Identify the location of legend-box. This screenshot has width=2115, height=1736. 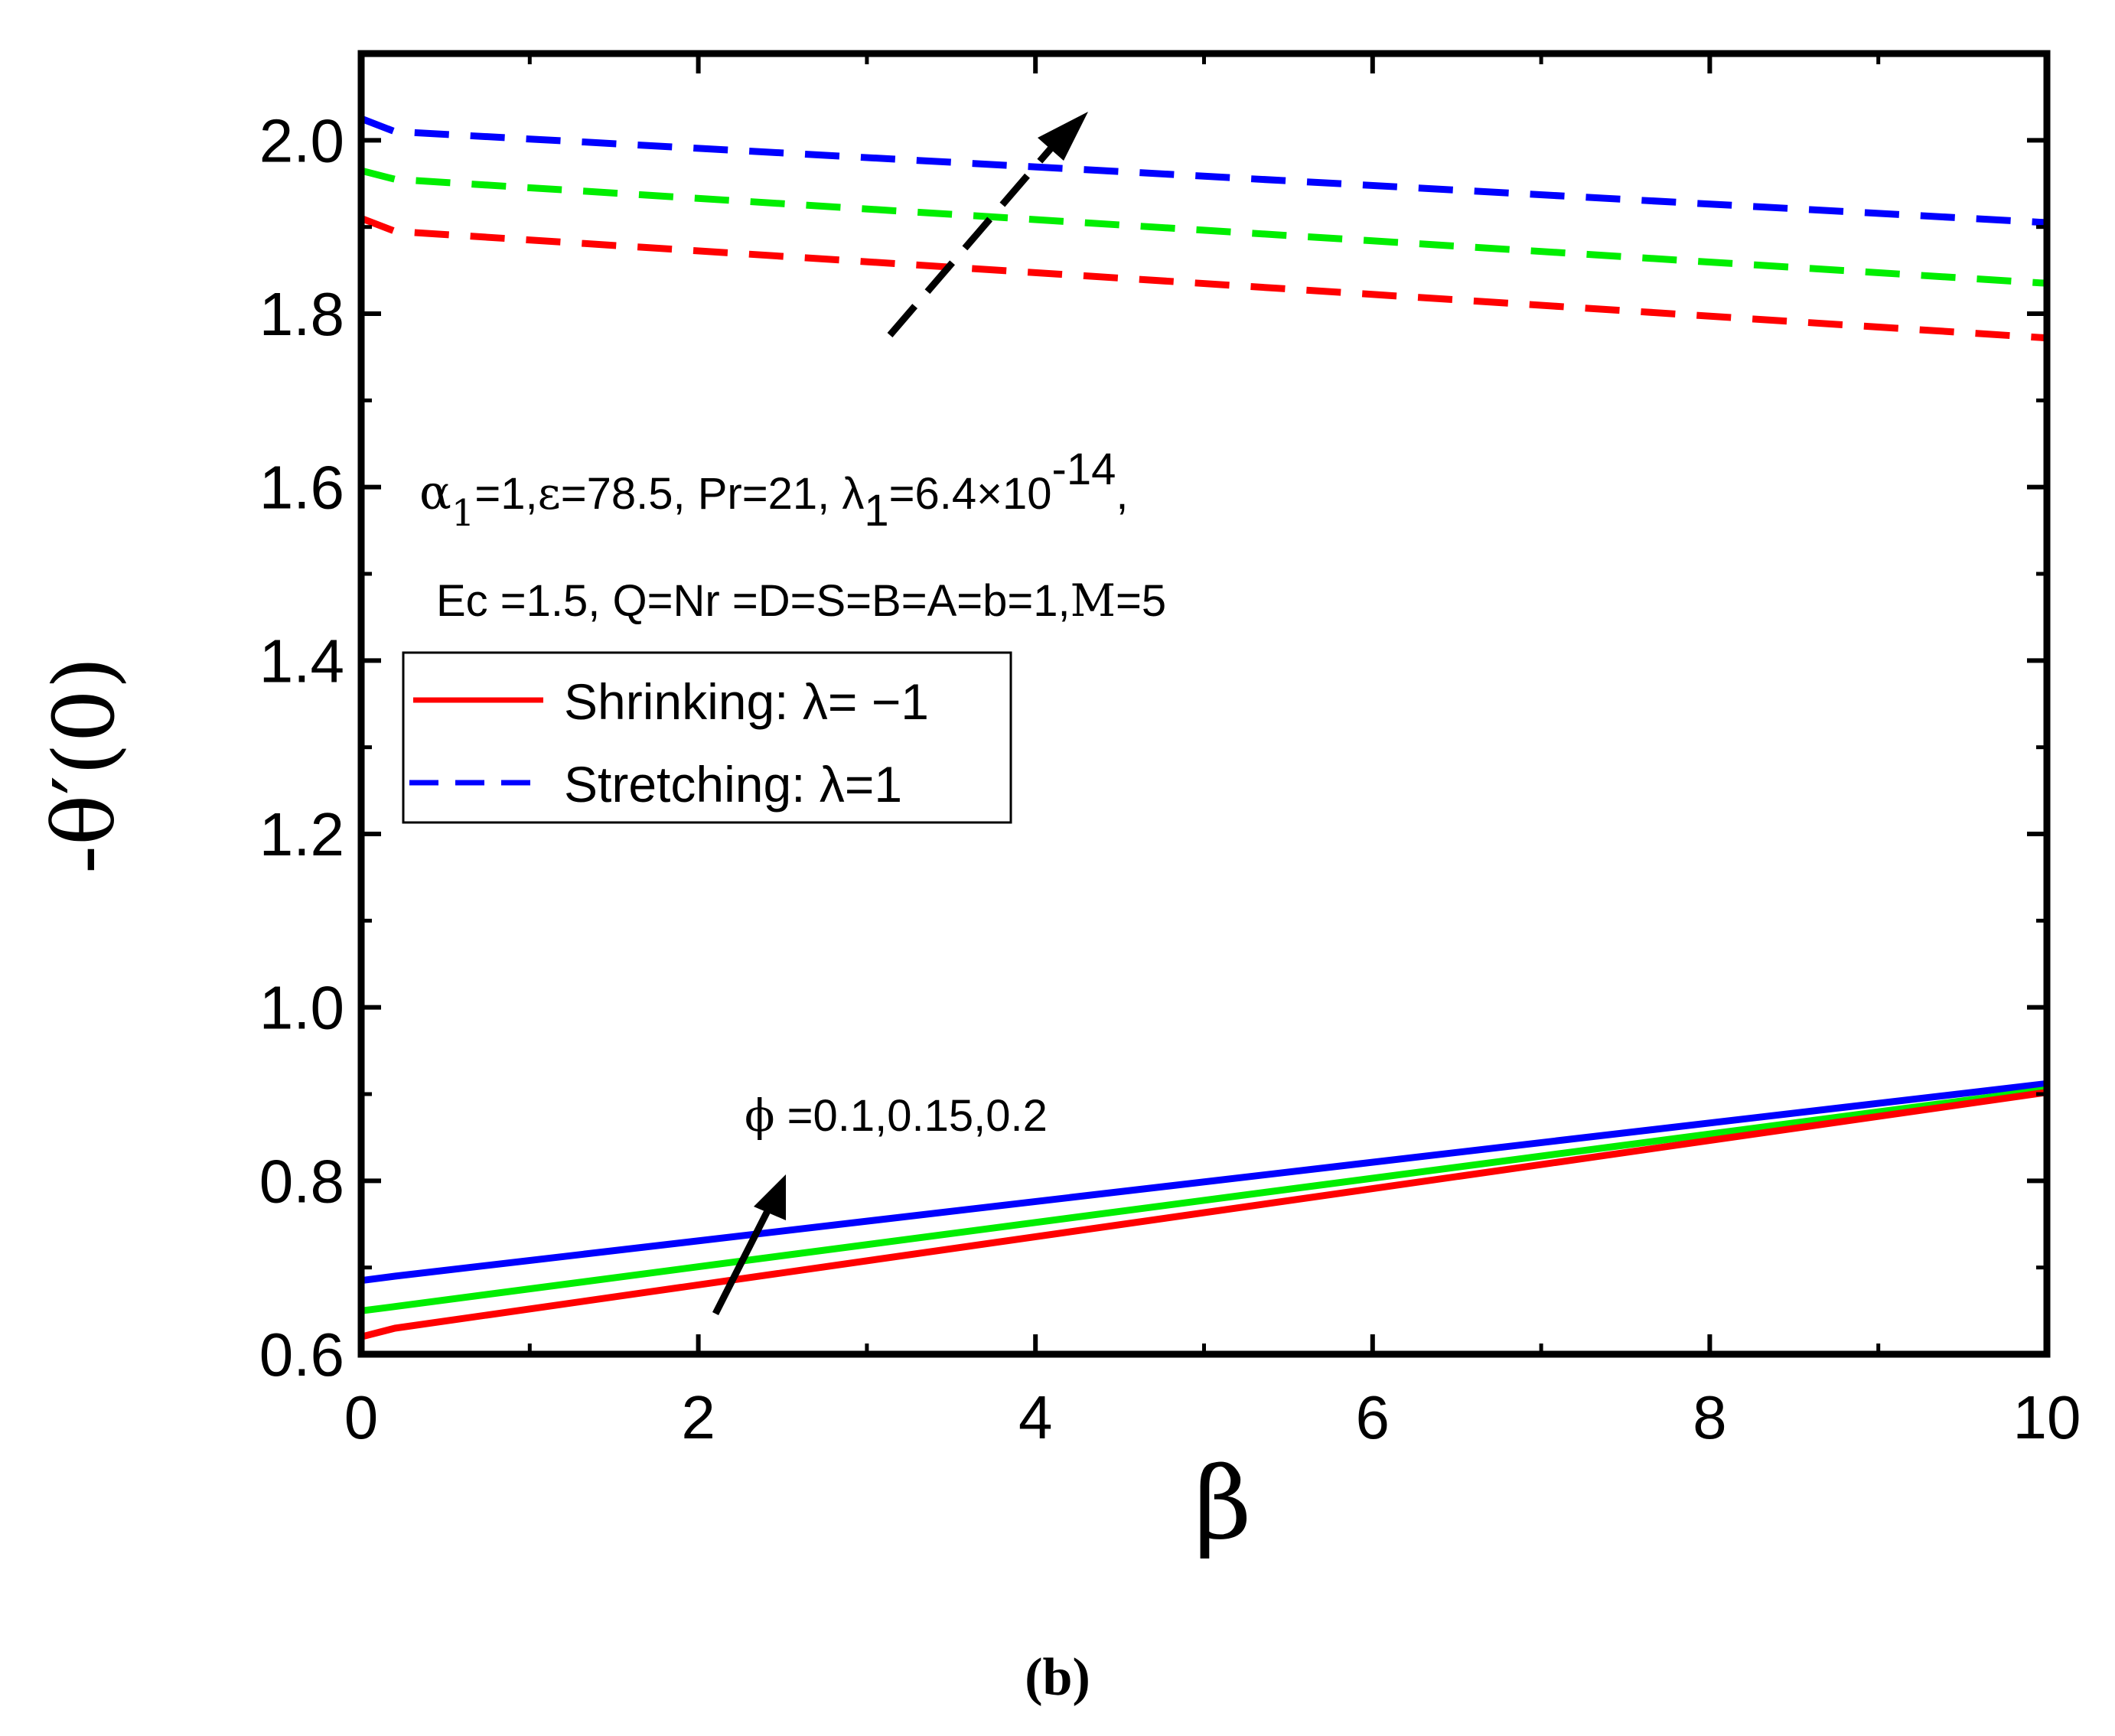
(707, 737).